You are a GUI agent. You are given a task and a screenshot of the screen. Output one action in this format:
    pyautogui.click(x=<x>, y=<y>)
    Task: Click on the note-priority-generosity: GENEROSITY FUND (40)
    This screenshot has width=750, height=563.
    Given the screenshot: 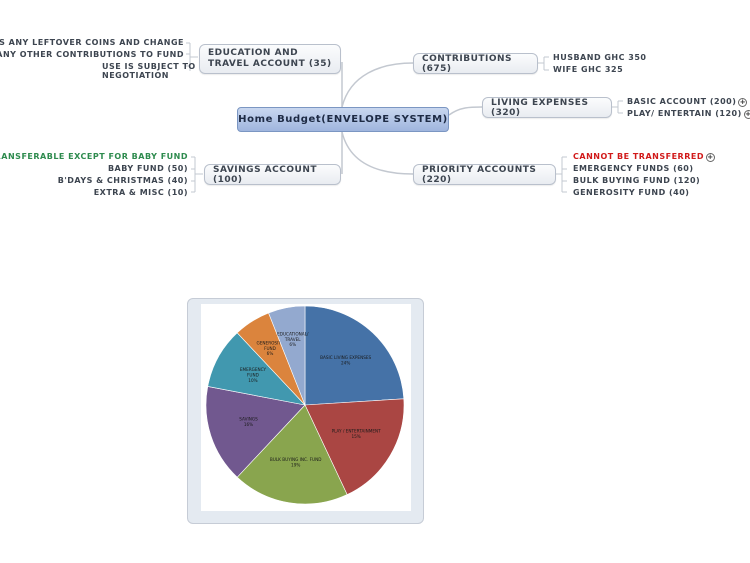 What is the action you would take?
    pyautogui.click(x=631, y=192)
    